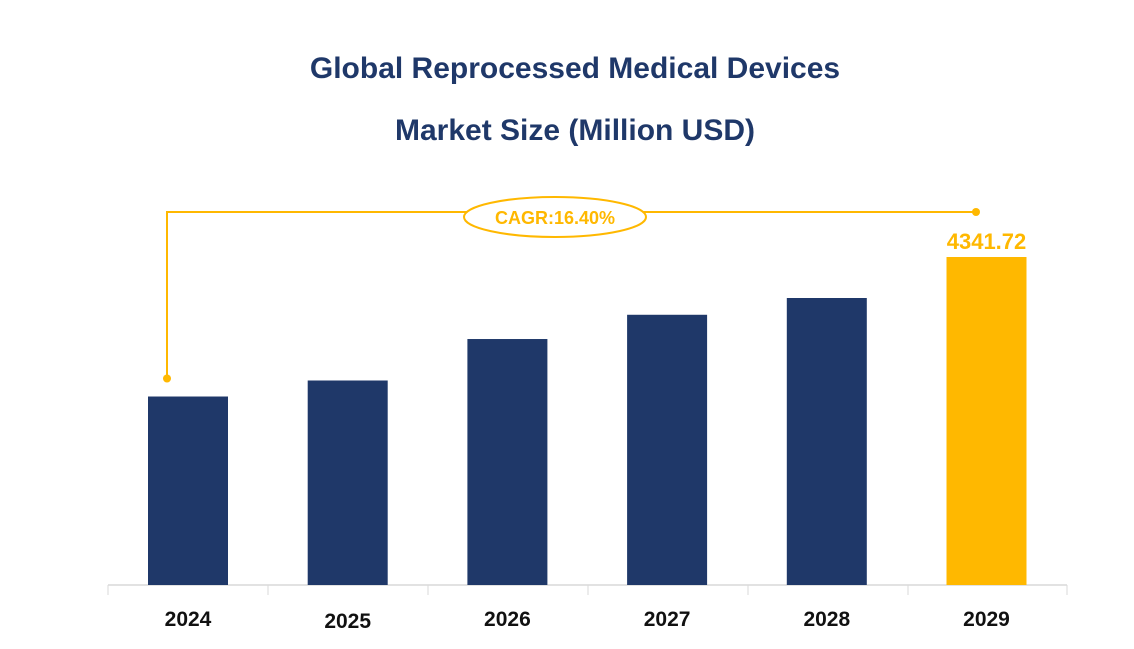 The width and height of the screenshot is (1134, 649). I want to click on chart-title-line1: Global Reprocessed Medical Devices, so click(575, 68).